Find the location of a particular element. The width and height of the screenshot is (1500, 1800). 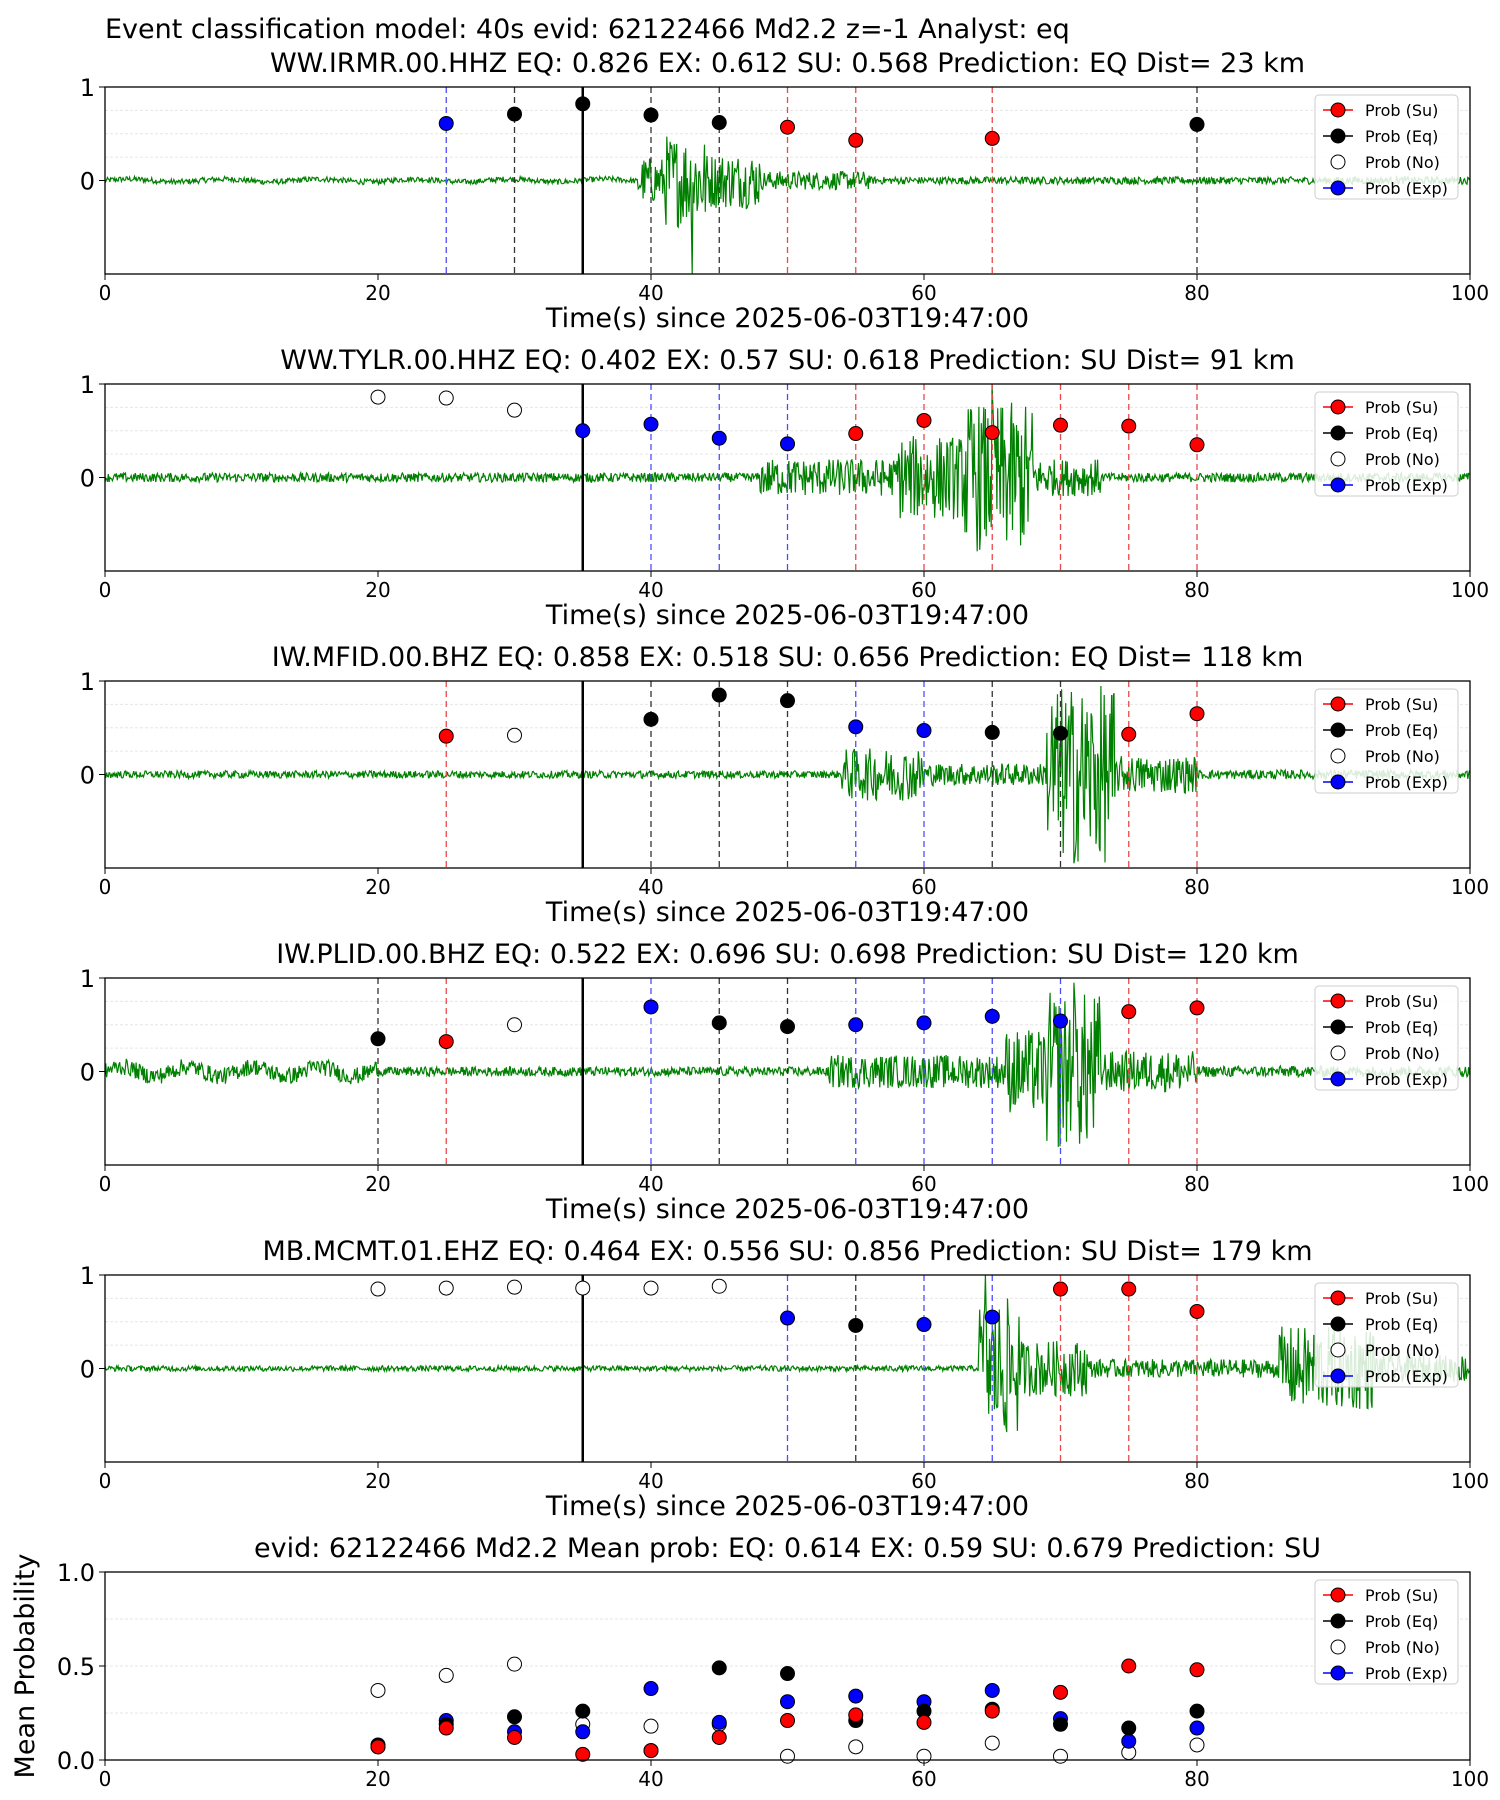

mean-prob-point-eq is located at coordinates (583, 1711).